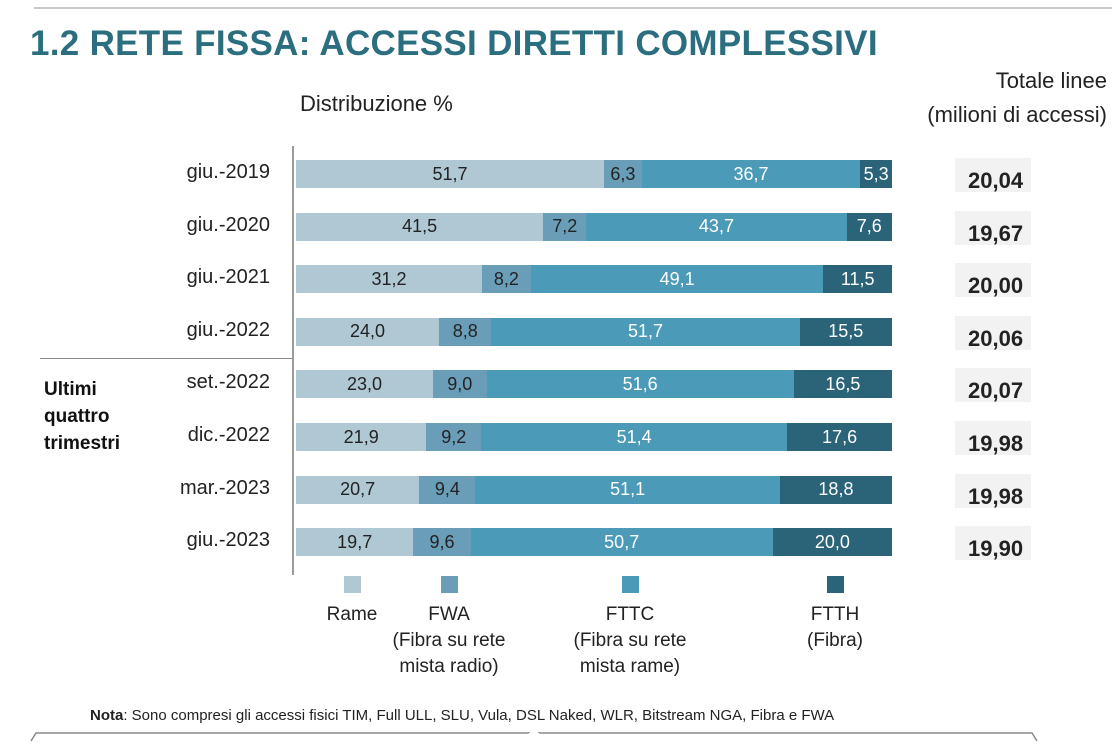  What do you see at coordinates (228, 277) in the screenshot?
I see `category-label: giu.-2021` at bounding box center [228, 277].